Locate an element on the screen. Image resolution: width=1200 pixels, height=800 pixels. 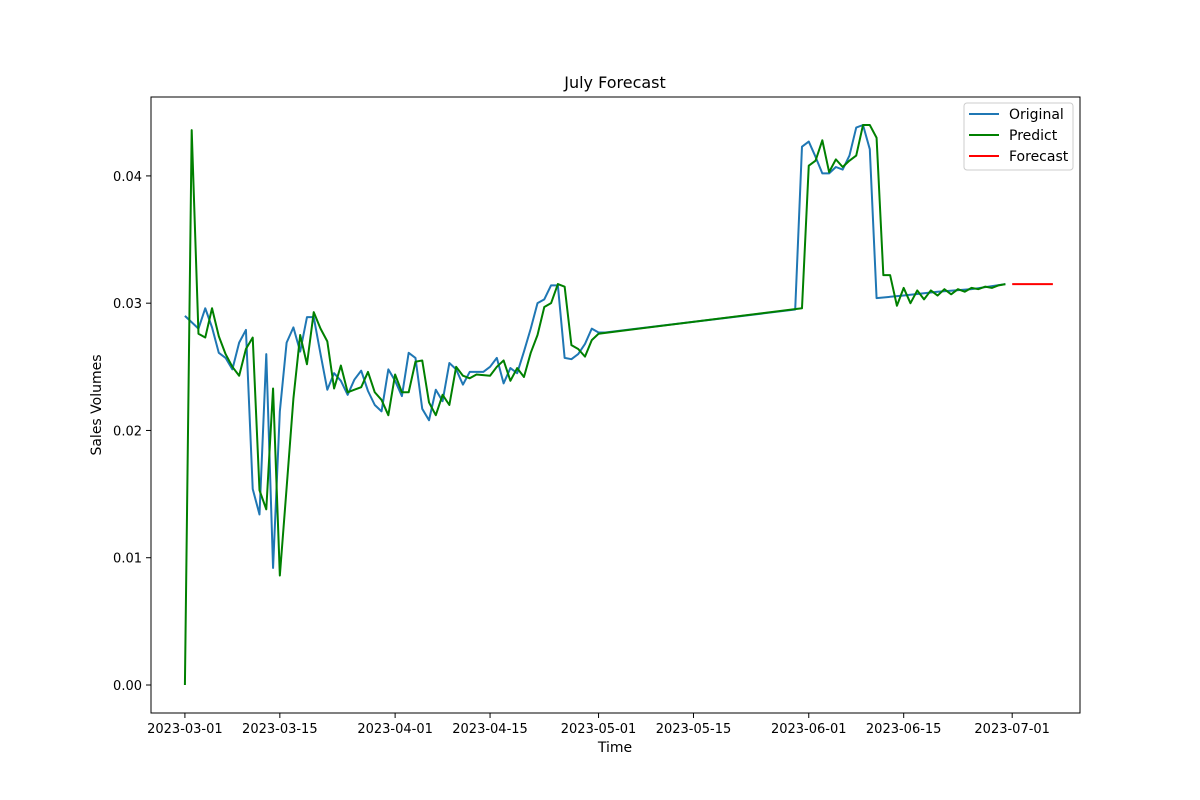
legend-label-predict: Predict is located at coordinates (1033, 136).